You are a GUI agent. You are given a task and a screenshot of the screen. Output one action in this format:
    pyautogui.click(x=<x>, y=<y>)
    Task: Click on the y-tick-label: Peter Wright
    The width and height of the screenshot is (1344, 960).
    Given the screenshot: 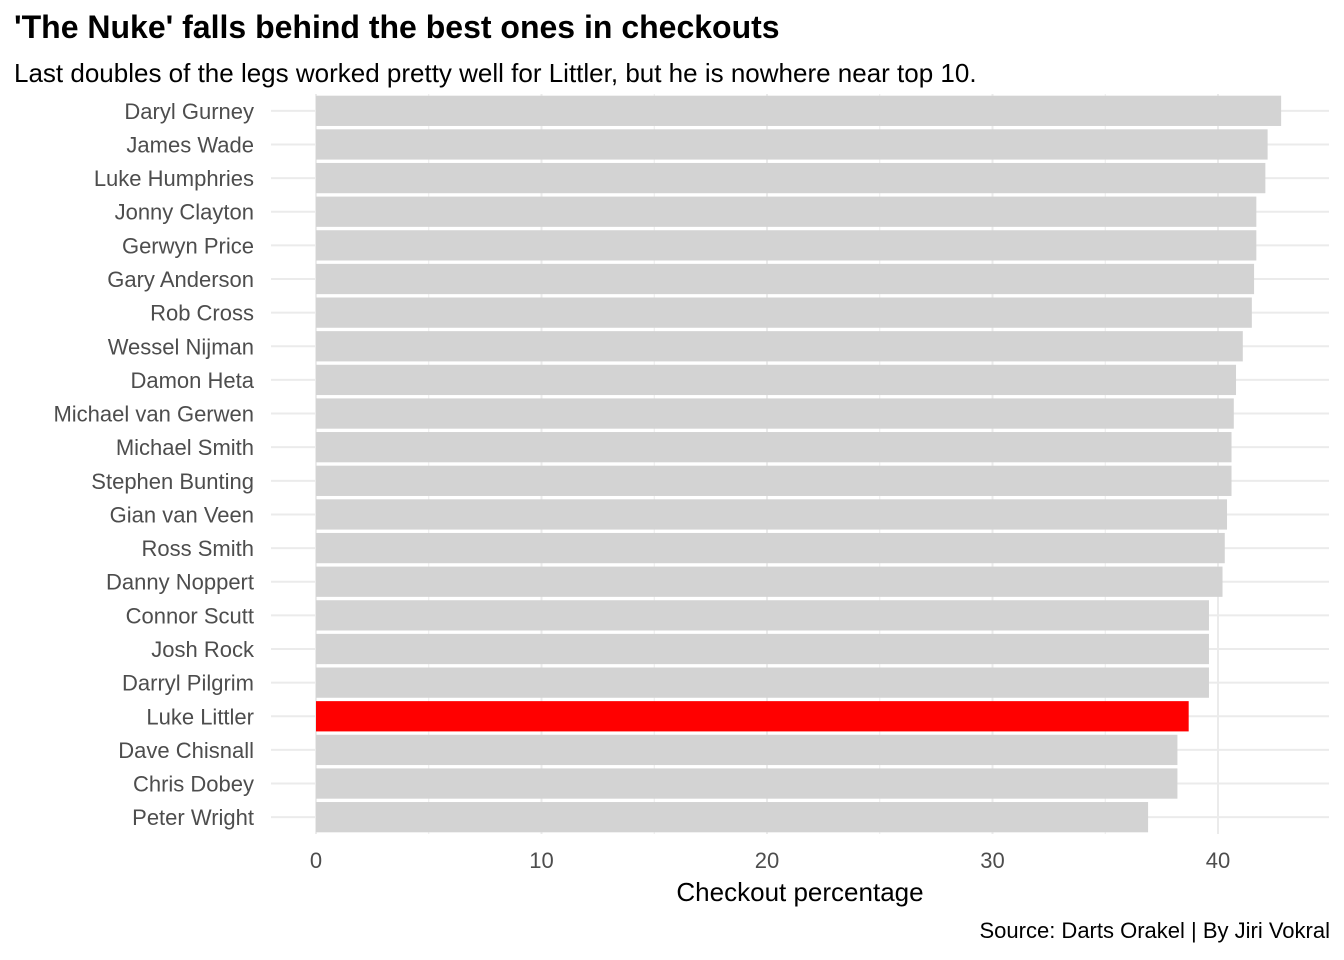 What is the action you would take?
    pyautogui.click(x=193, y=817)
    